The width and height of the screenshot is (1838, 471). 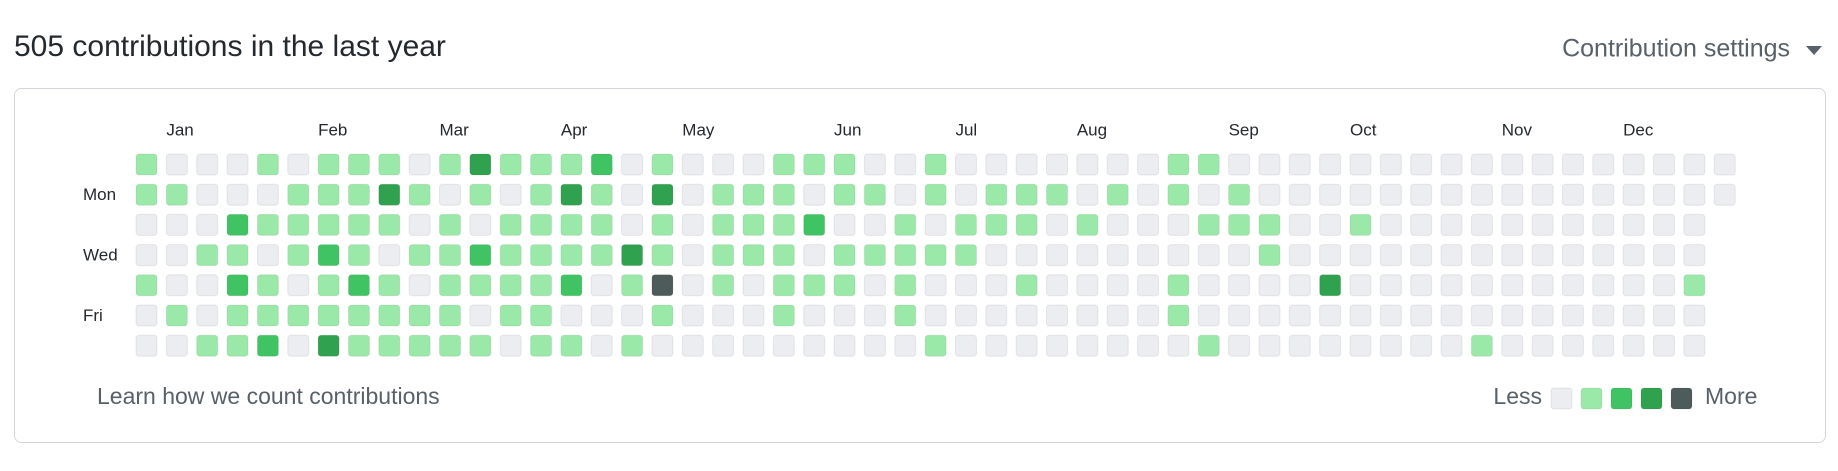 I want to click on day-label: Wed, so click(x=100, y=255).